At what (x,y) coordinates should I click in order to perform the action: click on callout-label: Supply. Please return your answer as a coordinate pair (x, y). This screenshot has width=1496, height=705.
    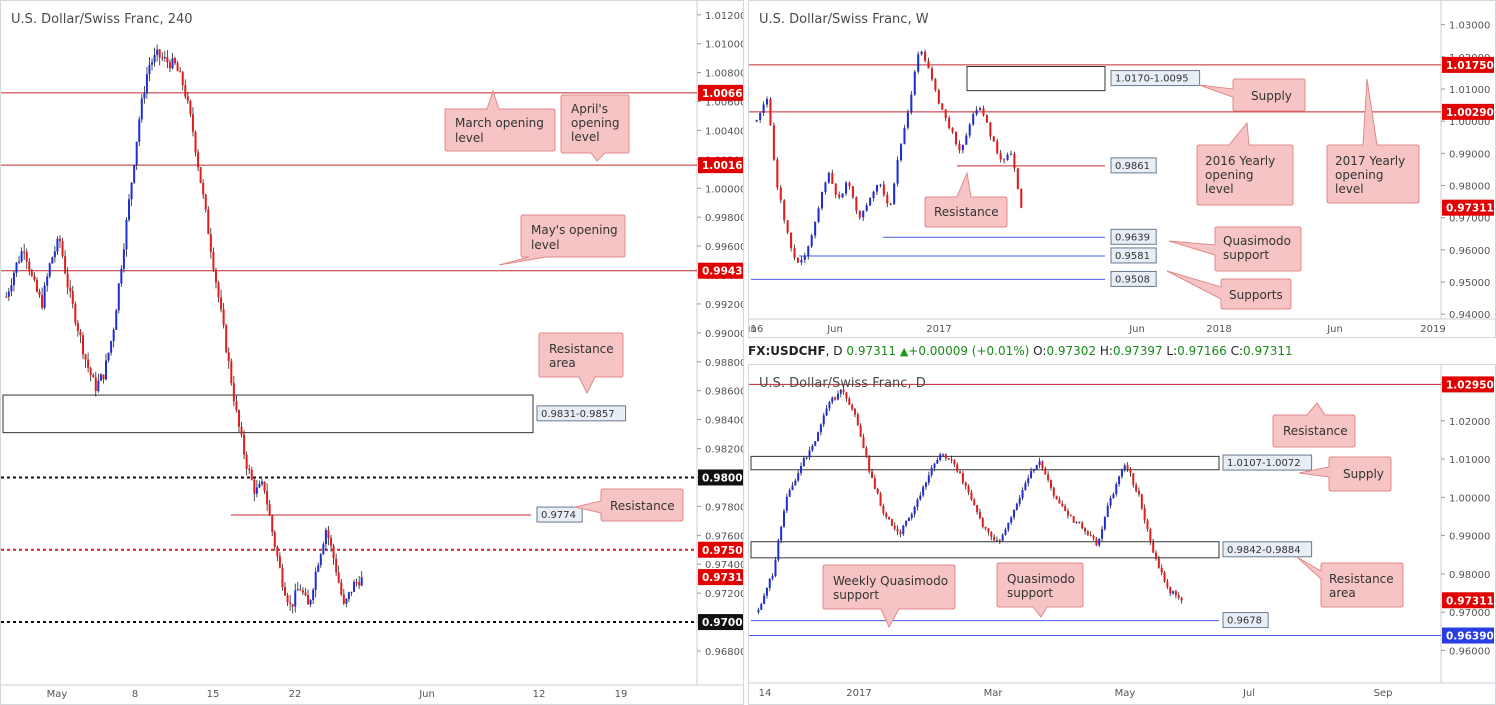
    Looking at the image, I should click on (1363, 474).